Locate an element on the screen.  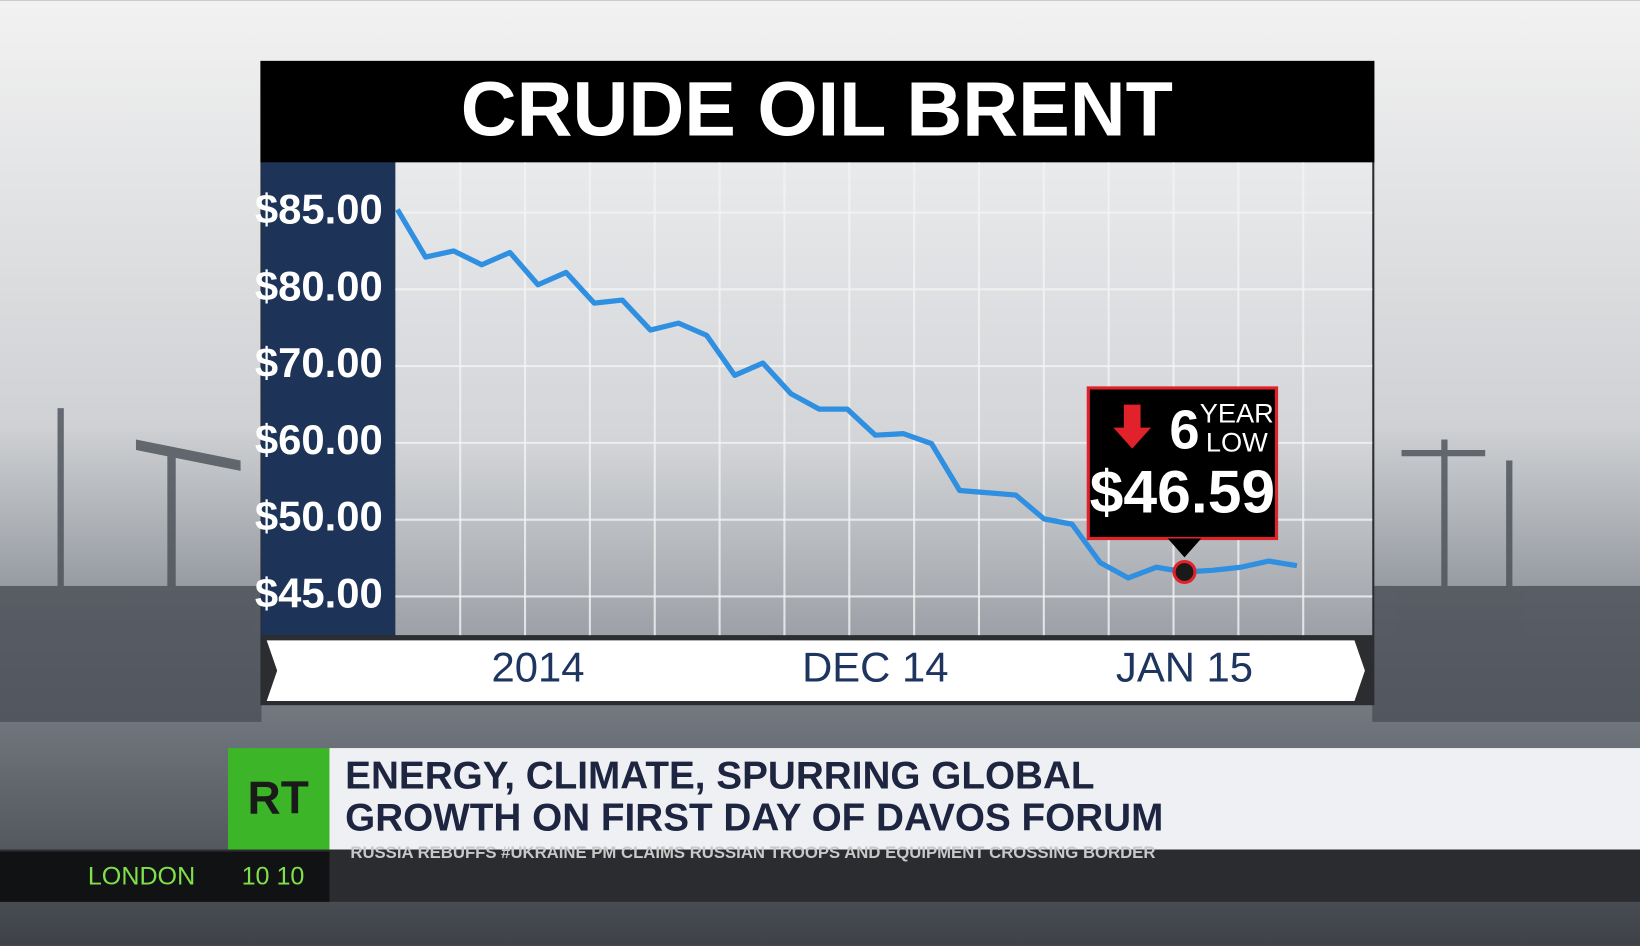
headline-line: ENERGY, CLIMATE, SPURRING GLOBAL is located at coordinates (719, 776).